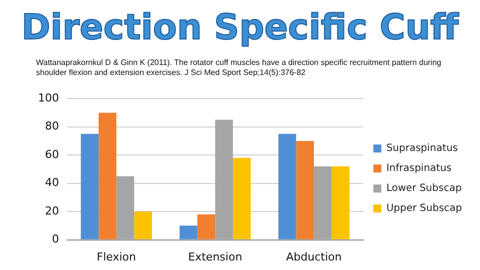  Describe the element at coordinates (55, 239) in the screenshot. I see `y-tick-label: 0` at that location.